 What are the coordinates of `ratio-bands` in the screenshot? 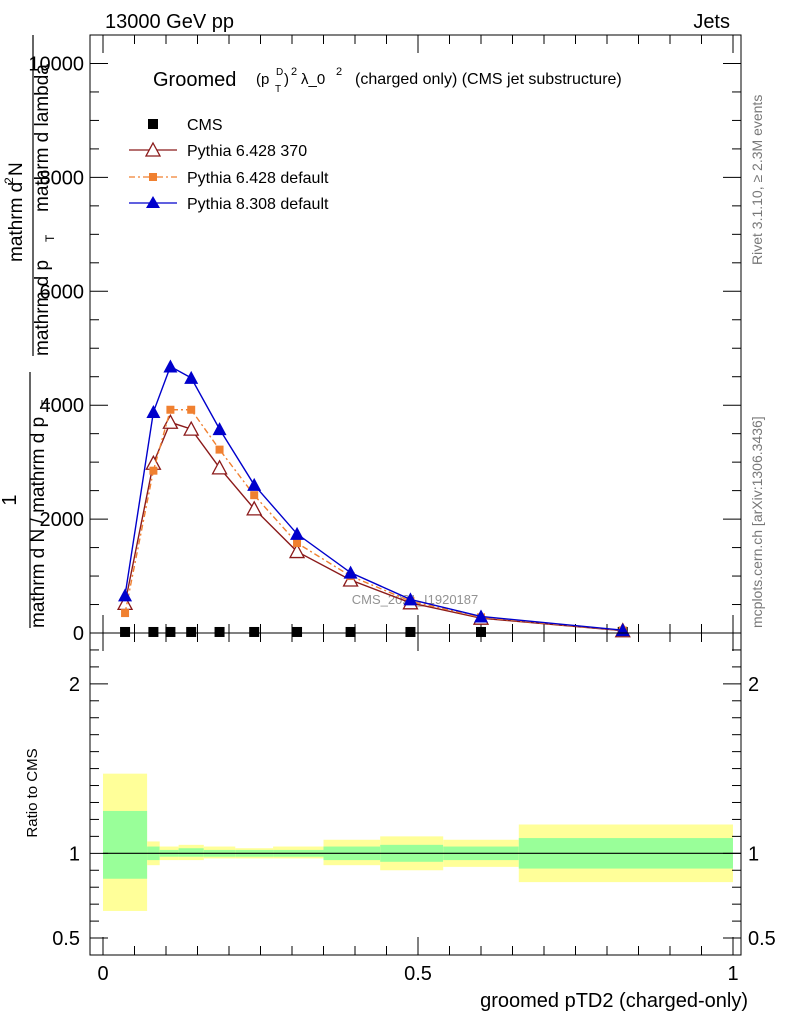 It's located at (422, 842).